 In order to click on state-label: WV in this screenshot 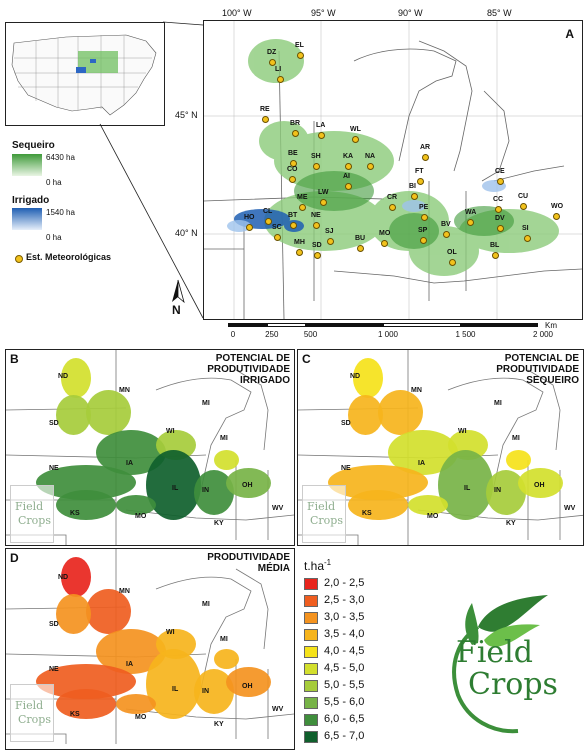, I will do `click(278, 508)`.